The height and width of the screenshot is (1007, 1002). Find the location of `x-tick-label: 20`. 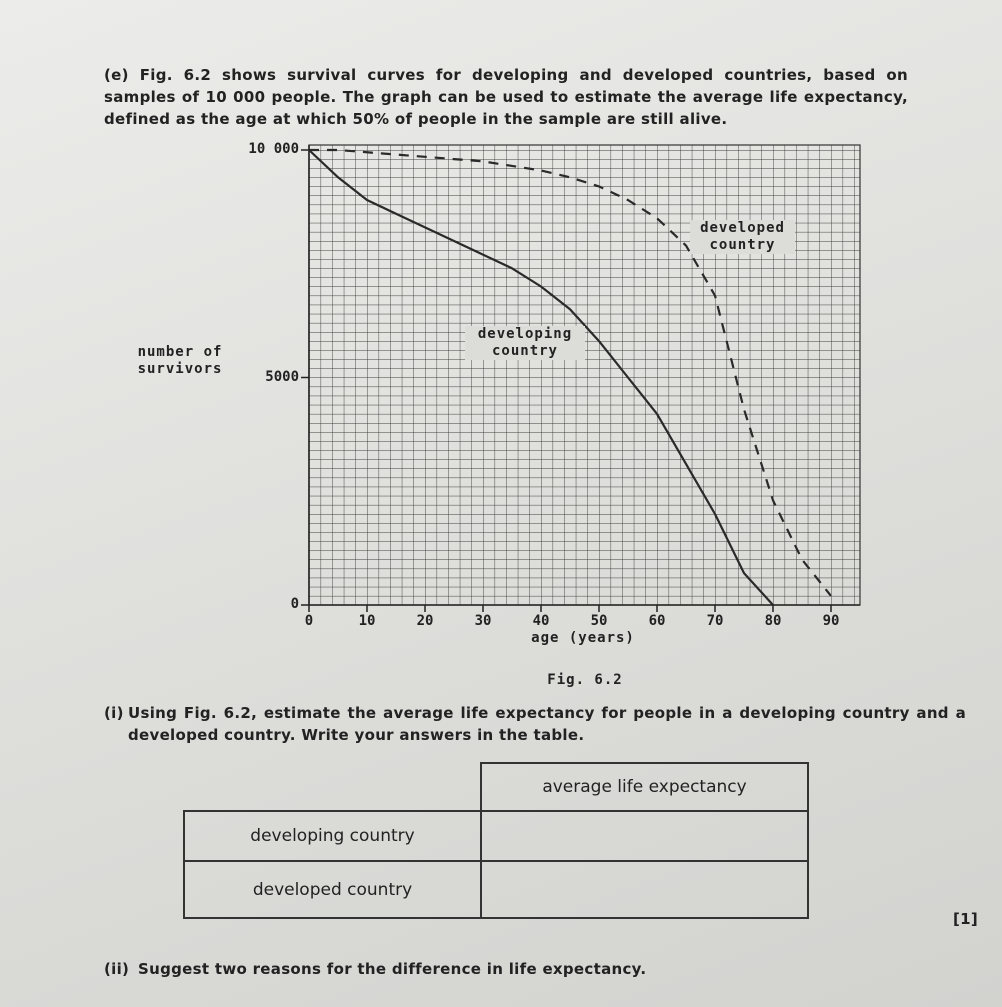

x-tick-label: 20 is located at coordinates (425, 621).